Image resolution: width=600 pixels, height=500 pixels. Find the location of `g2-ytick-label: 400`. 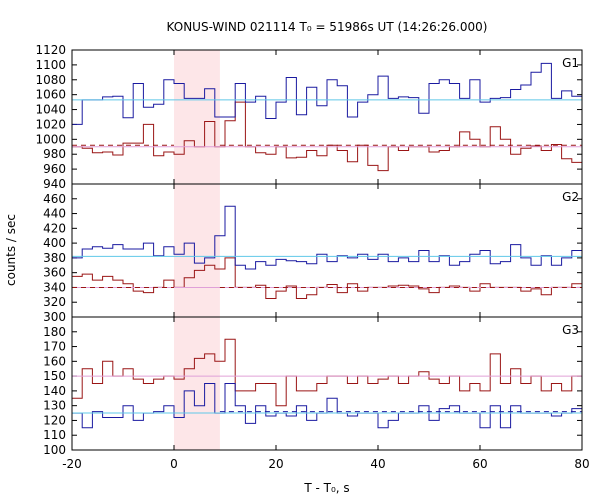

g2-ytick-label: 400 is located at coordinates (54, 243).